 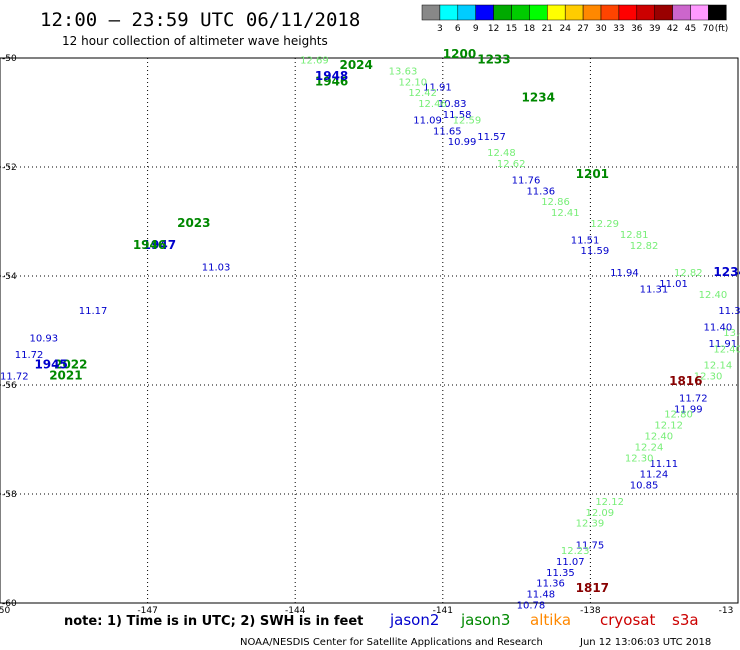 I want to click on jason2-point-label: 10.85, so click(x=644, y=486).